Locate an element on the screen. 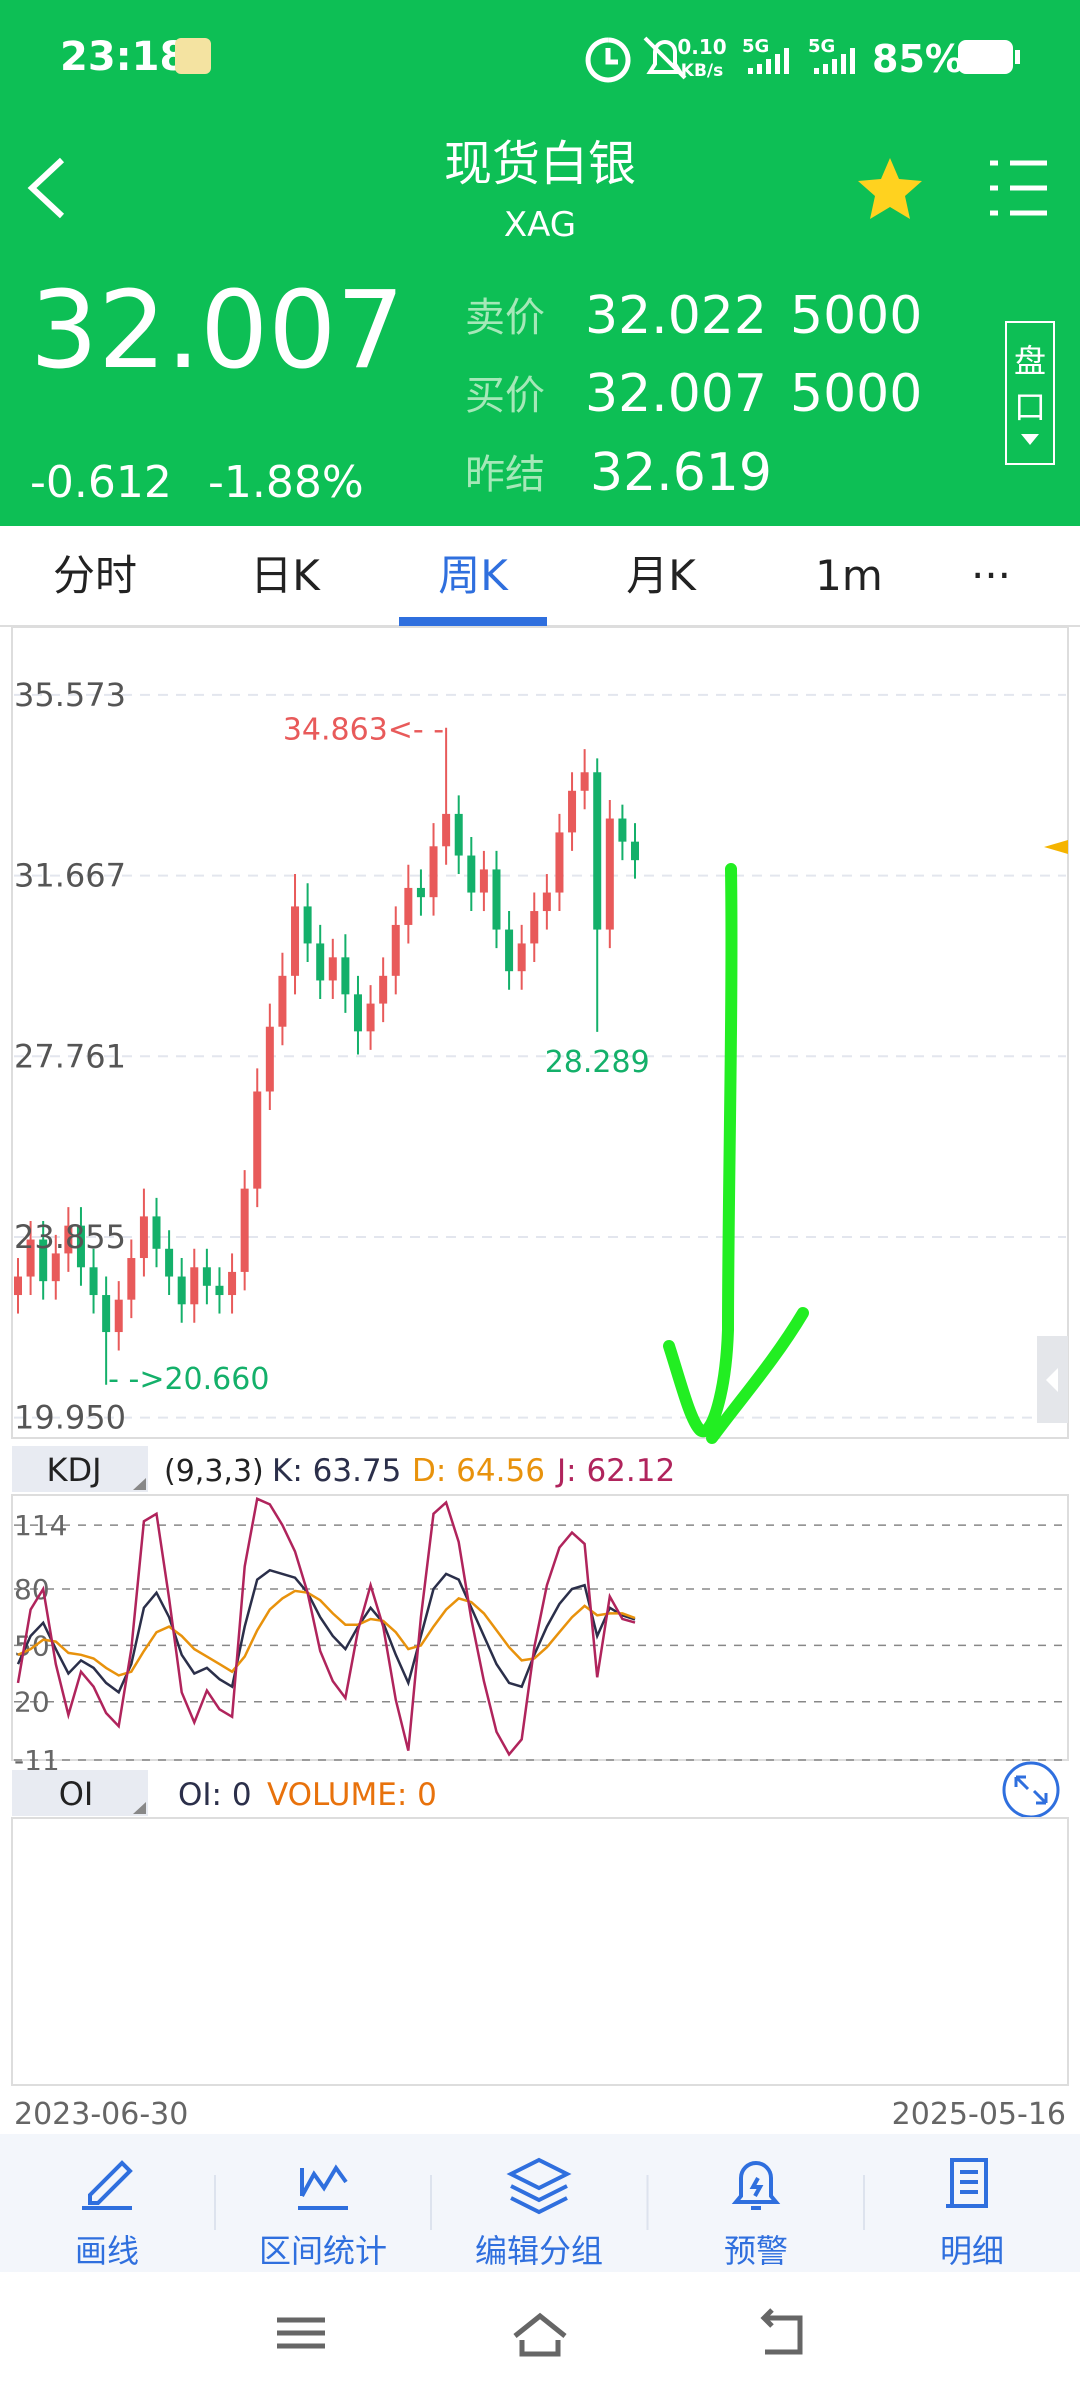  nav-home is located at coordinates (540, 2334).